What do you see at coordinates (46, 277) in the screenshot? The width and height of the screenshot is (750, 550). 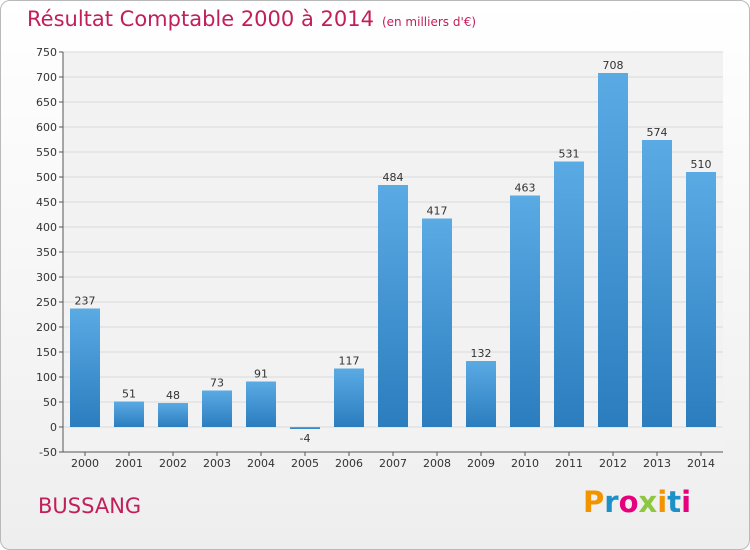 I see `y-tick-label: 300` at bounding box center [46, 277].